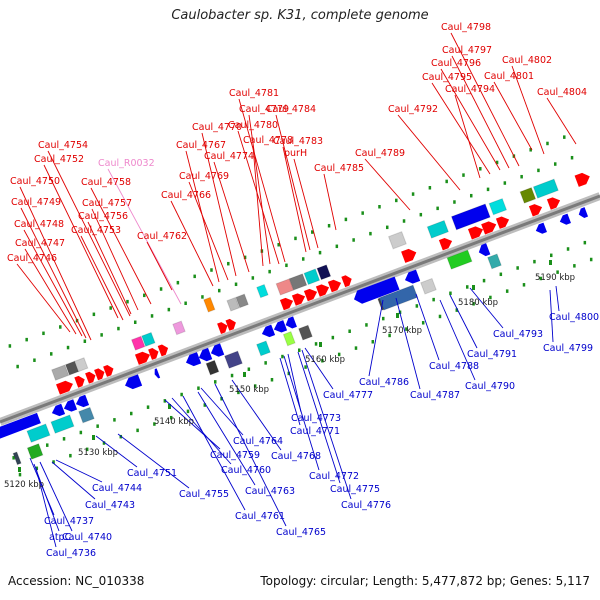  What do you see at coordinates (270, 491) in the screenshot?
I see `gene-label-reverse: Caul_4763` at bounding box center [270, 491].